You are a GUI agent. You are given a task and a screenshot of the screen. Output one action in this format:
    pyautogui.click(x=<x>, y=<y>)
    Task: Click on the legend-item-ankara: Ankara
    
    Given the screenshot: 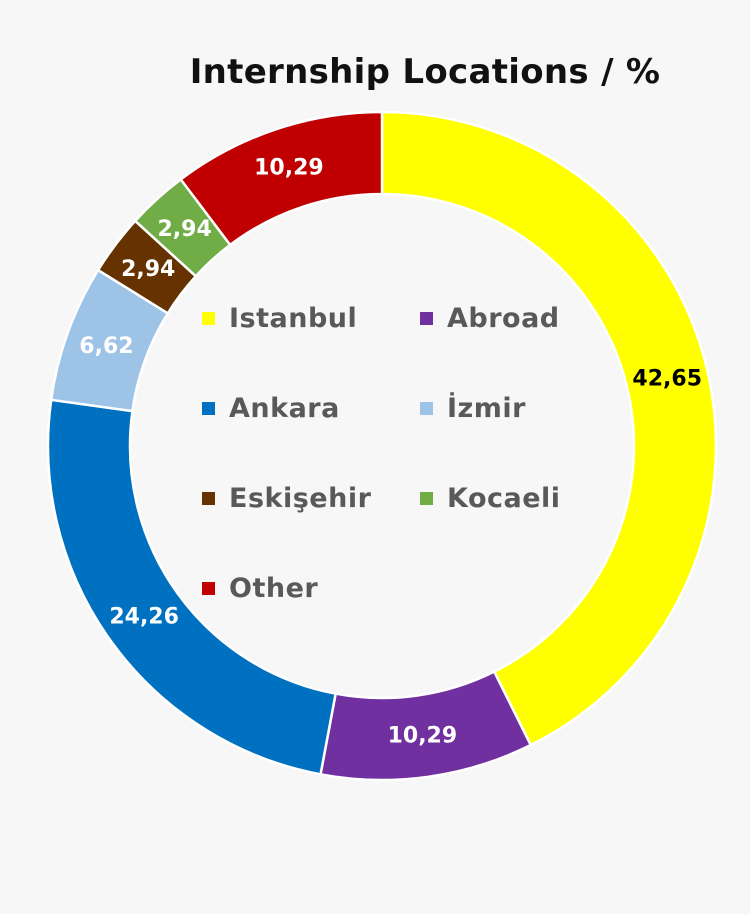 What is the action you would take?
    pyautogui.click(x=311, y=408)
    